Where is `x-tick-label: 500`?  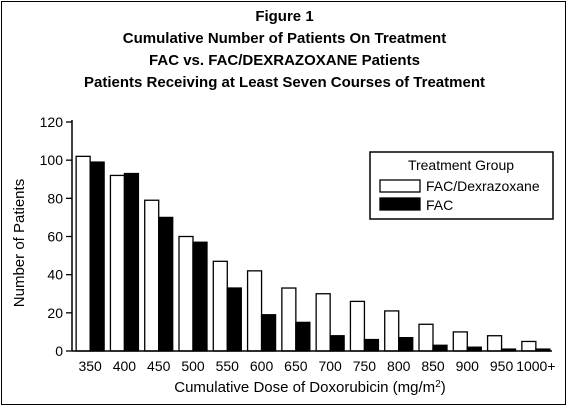
x-tick-label: 500 is located at coordinates (193, 366).